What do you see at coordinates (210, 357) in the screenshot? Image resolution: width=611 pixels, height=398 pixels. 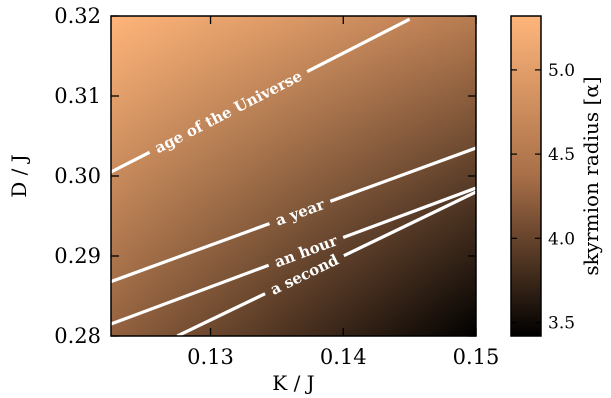 I see `x-tick-label: 0.13` at bounding box center [210, 357].